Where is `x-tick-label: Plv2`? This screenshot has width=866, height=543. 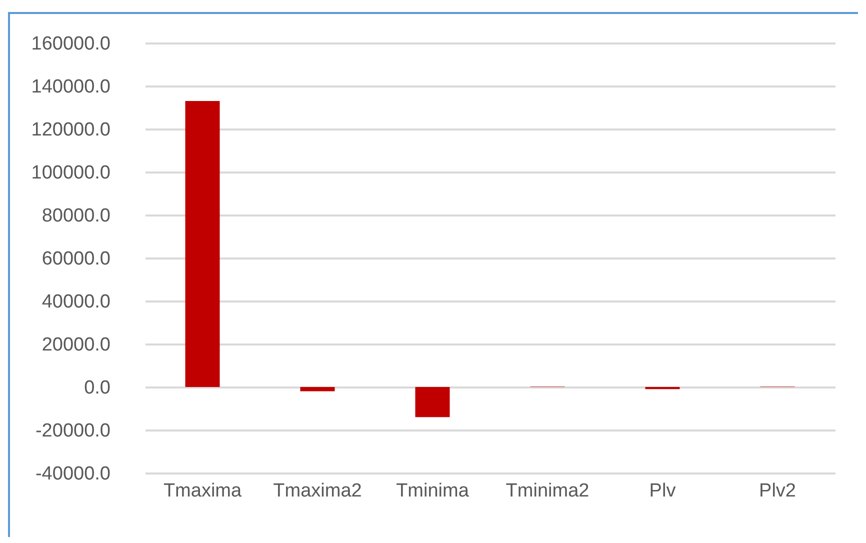 x-tick-label: Plv2 is located at coordinates (777, 491).